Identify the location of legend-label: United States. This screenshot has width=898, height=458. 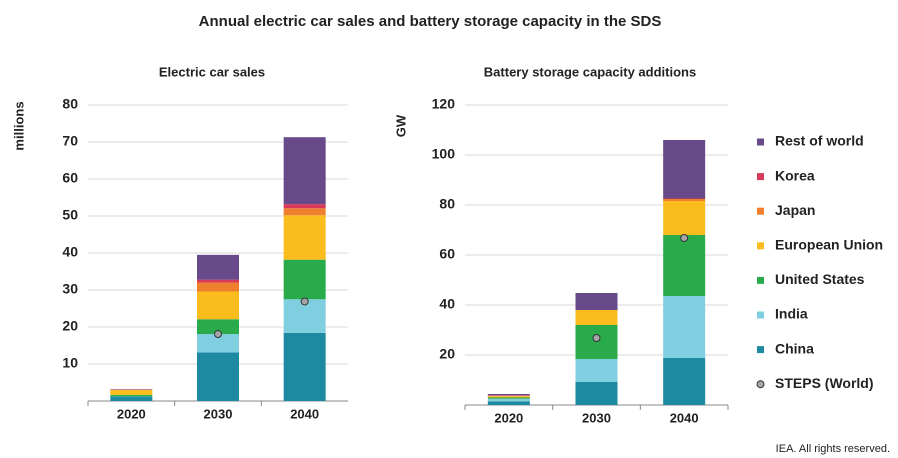
(820, 279).